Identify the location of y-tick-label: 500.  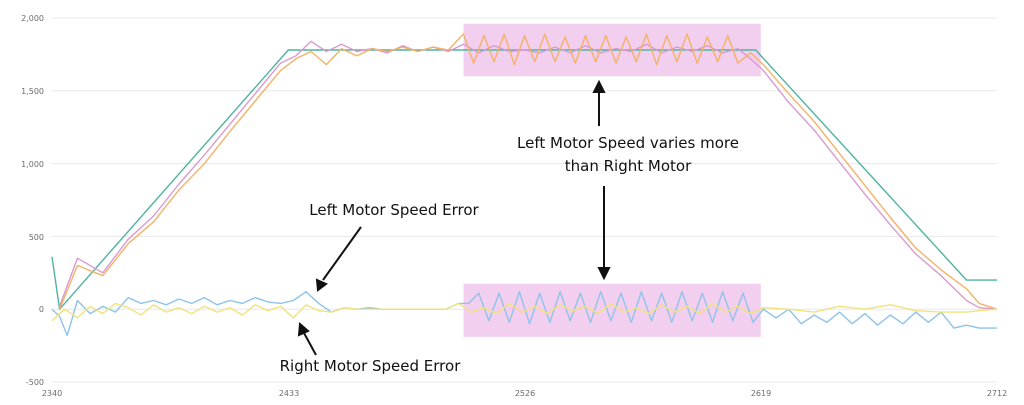
(36, 237).